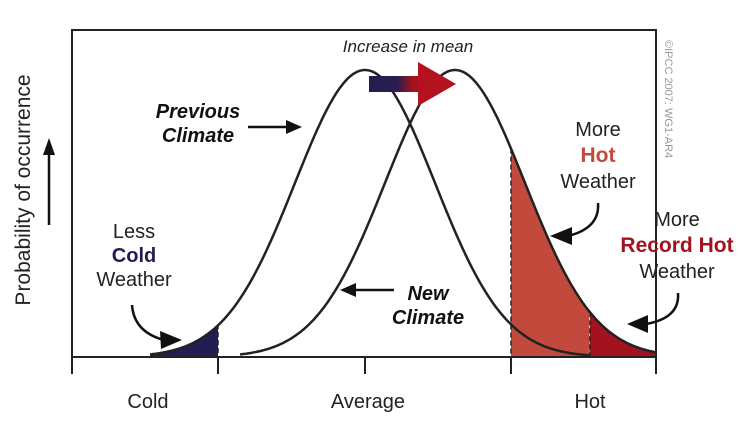 The image size is (750, 434). What do you see at coordinates (184, 341) in the screenshot?
I see `less-cold-area` at bounding box center [184, 341].